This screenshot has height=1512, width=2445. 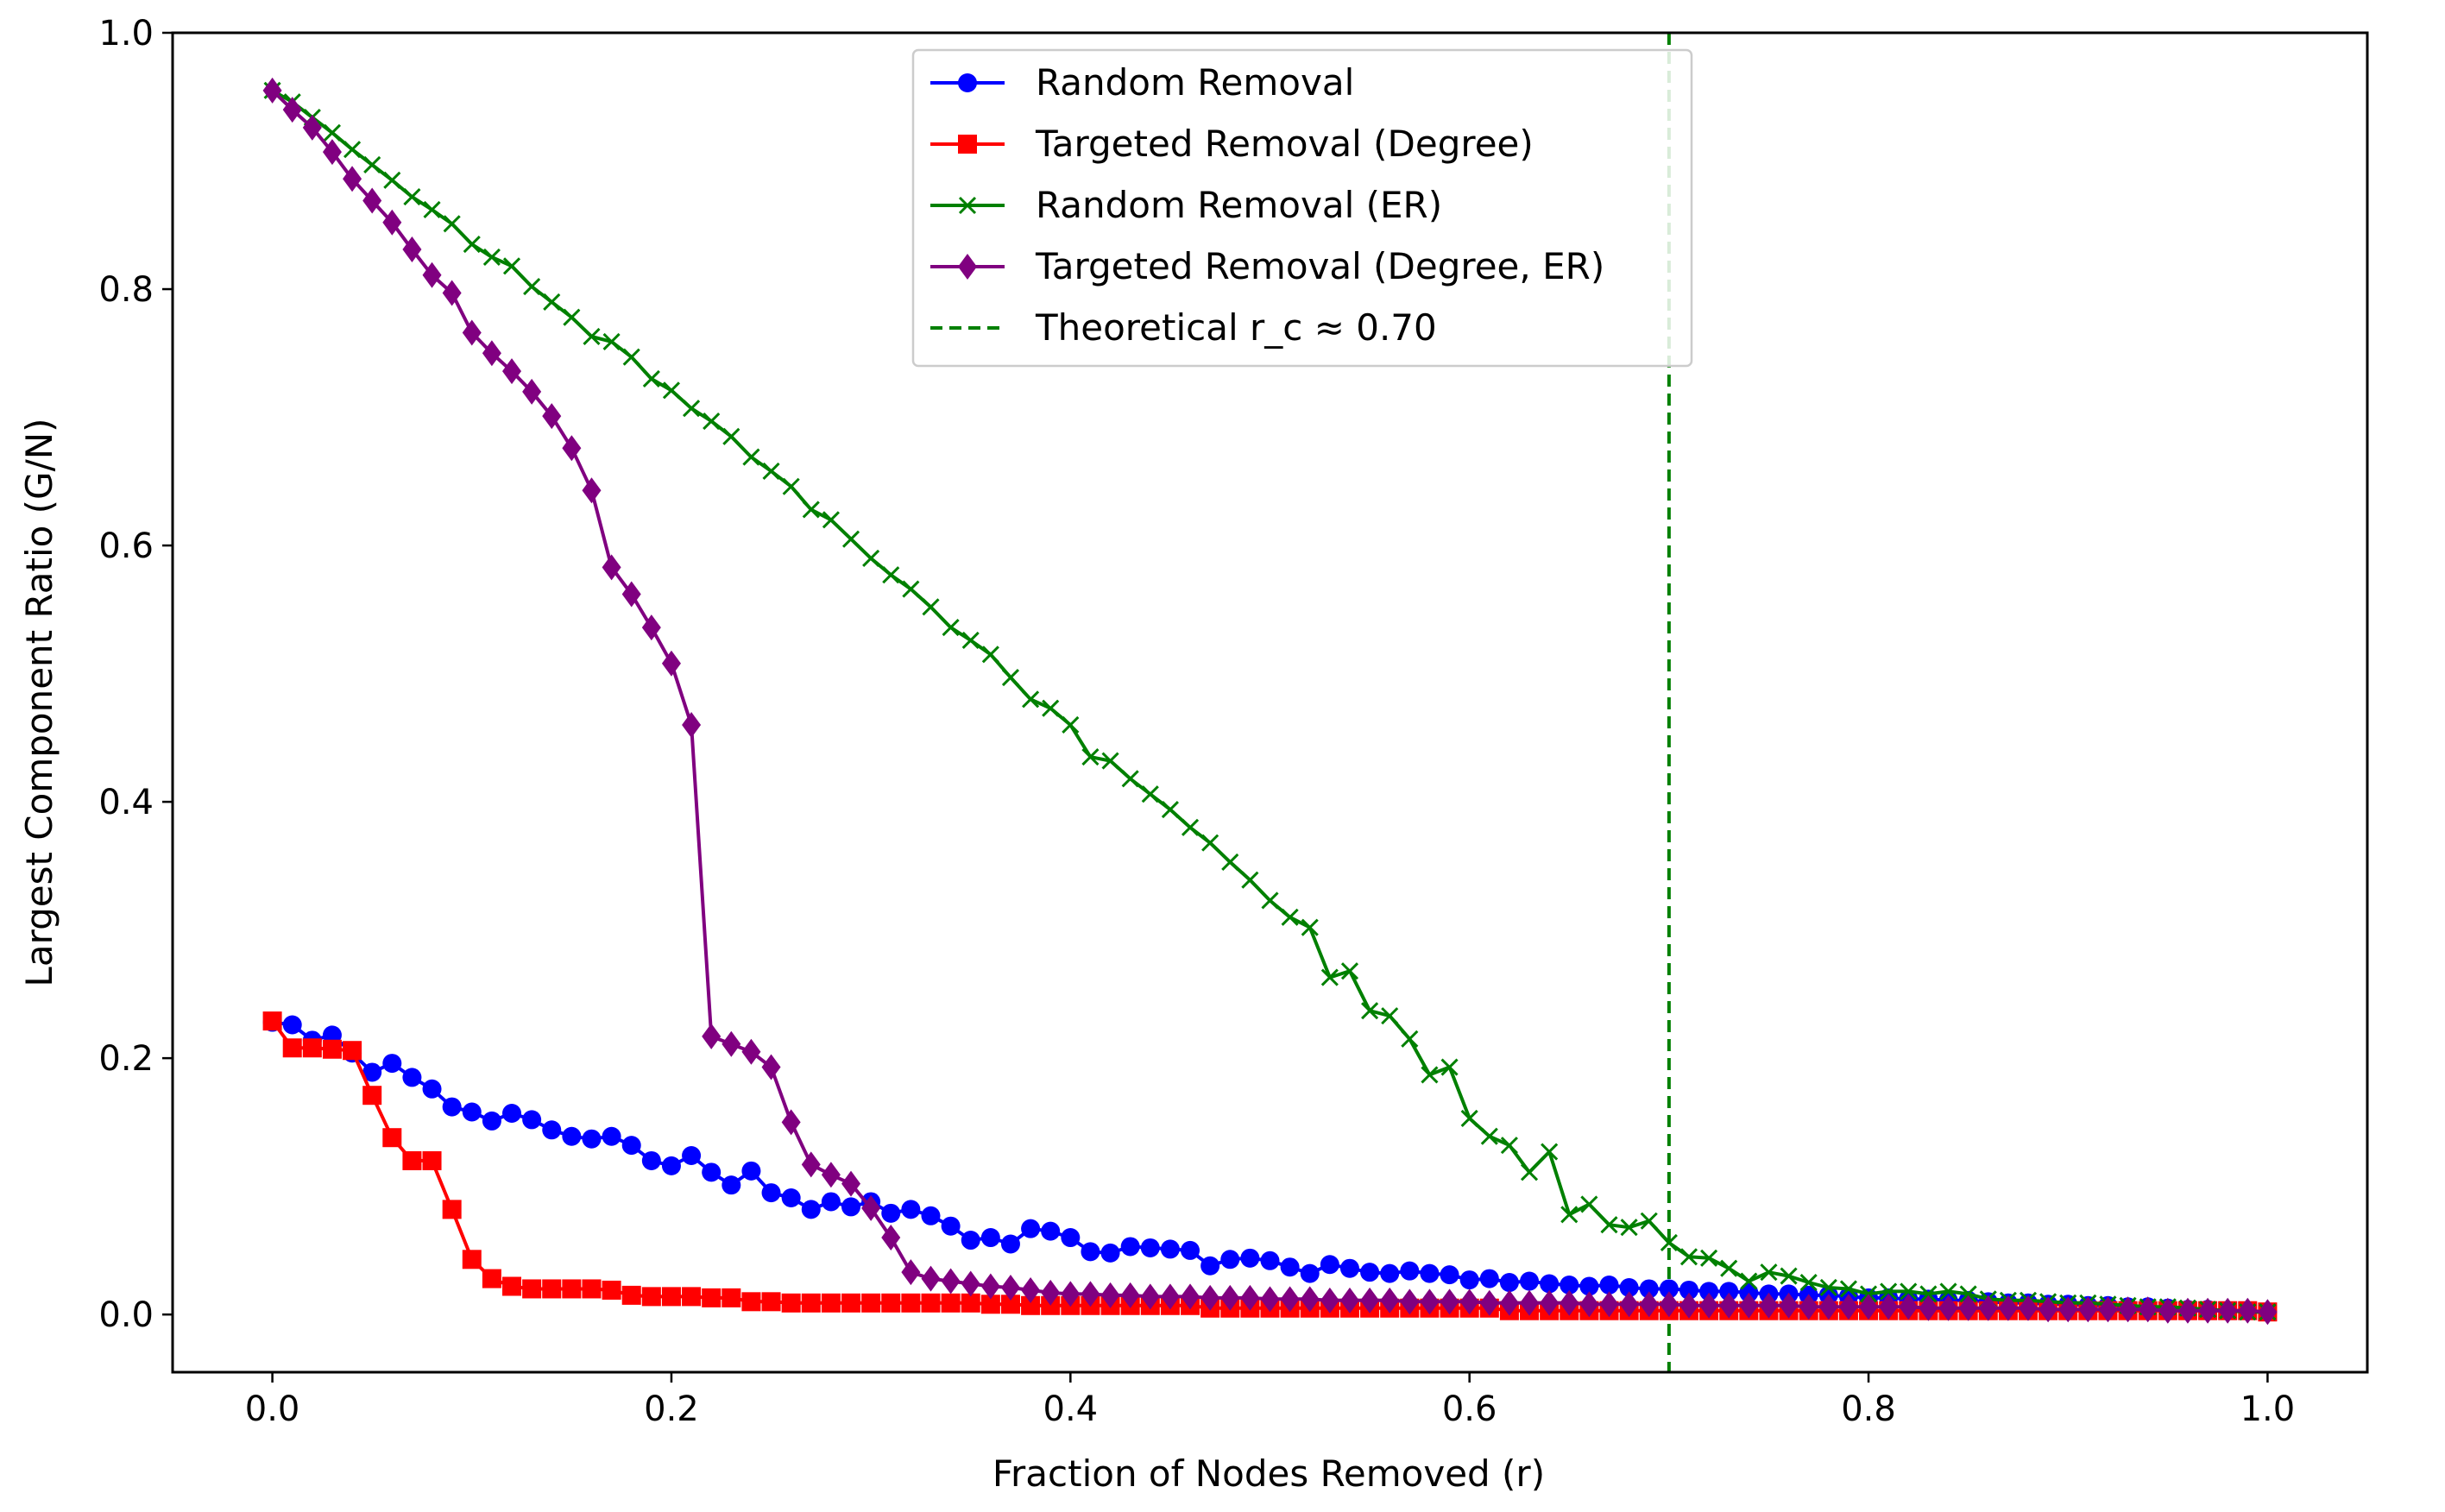 I want to click on legend-box, so click(x=1302, y=208).